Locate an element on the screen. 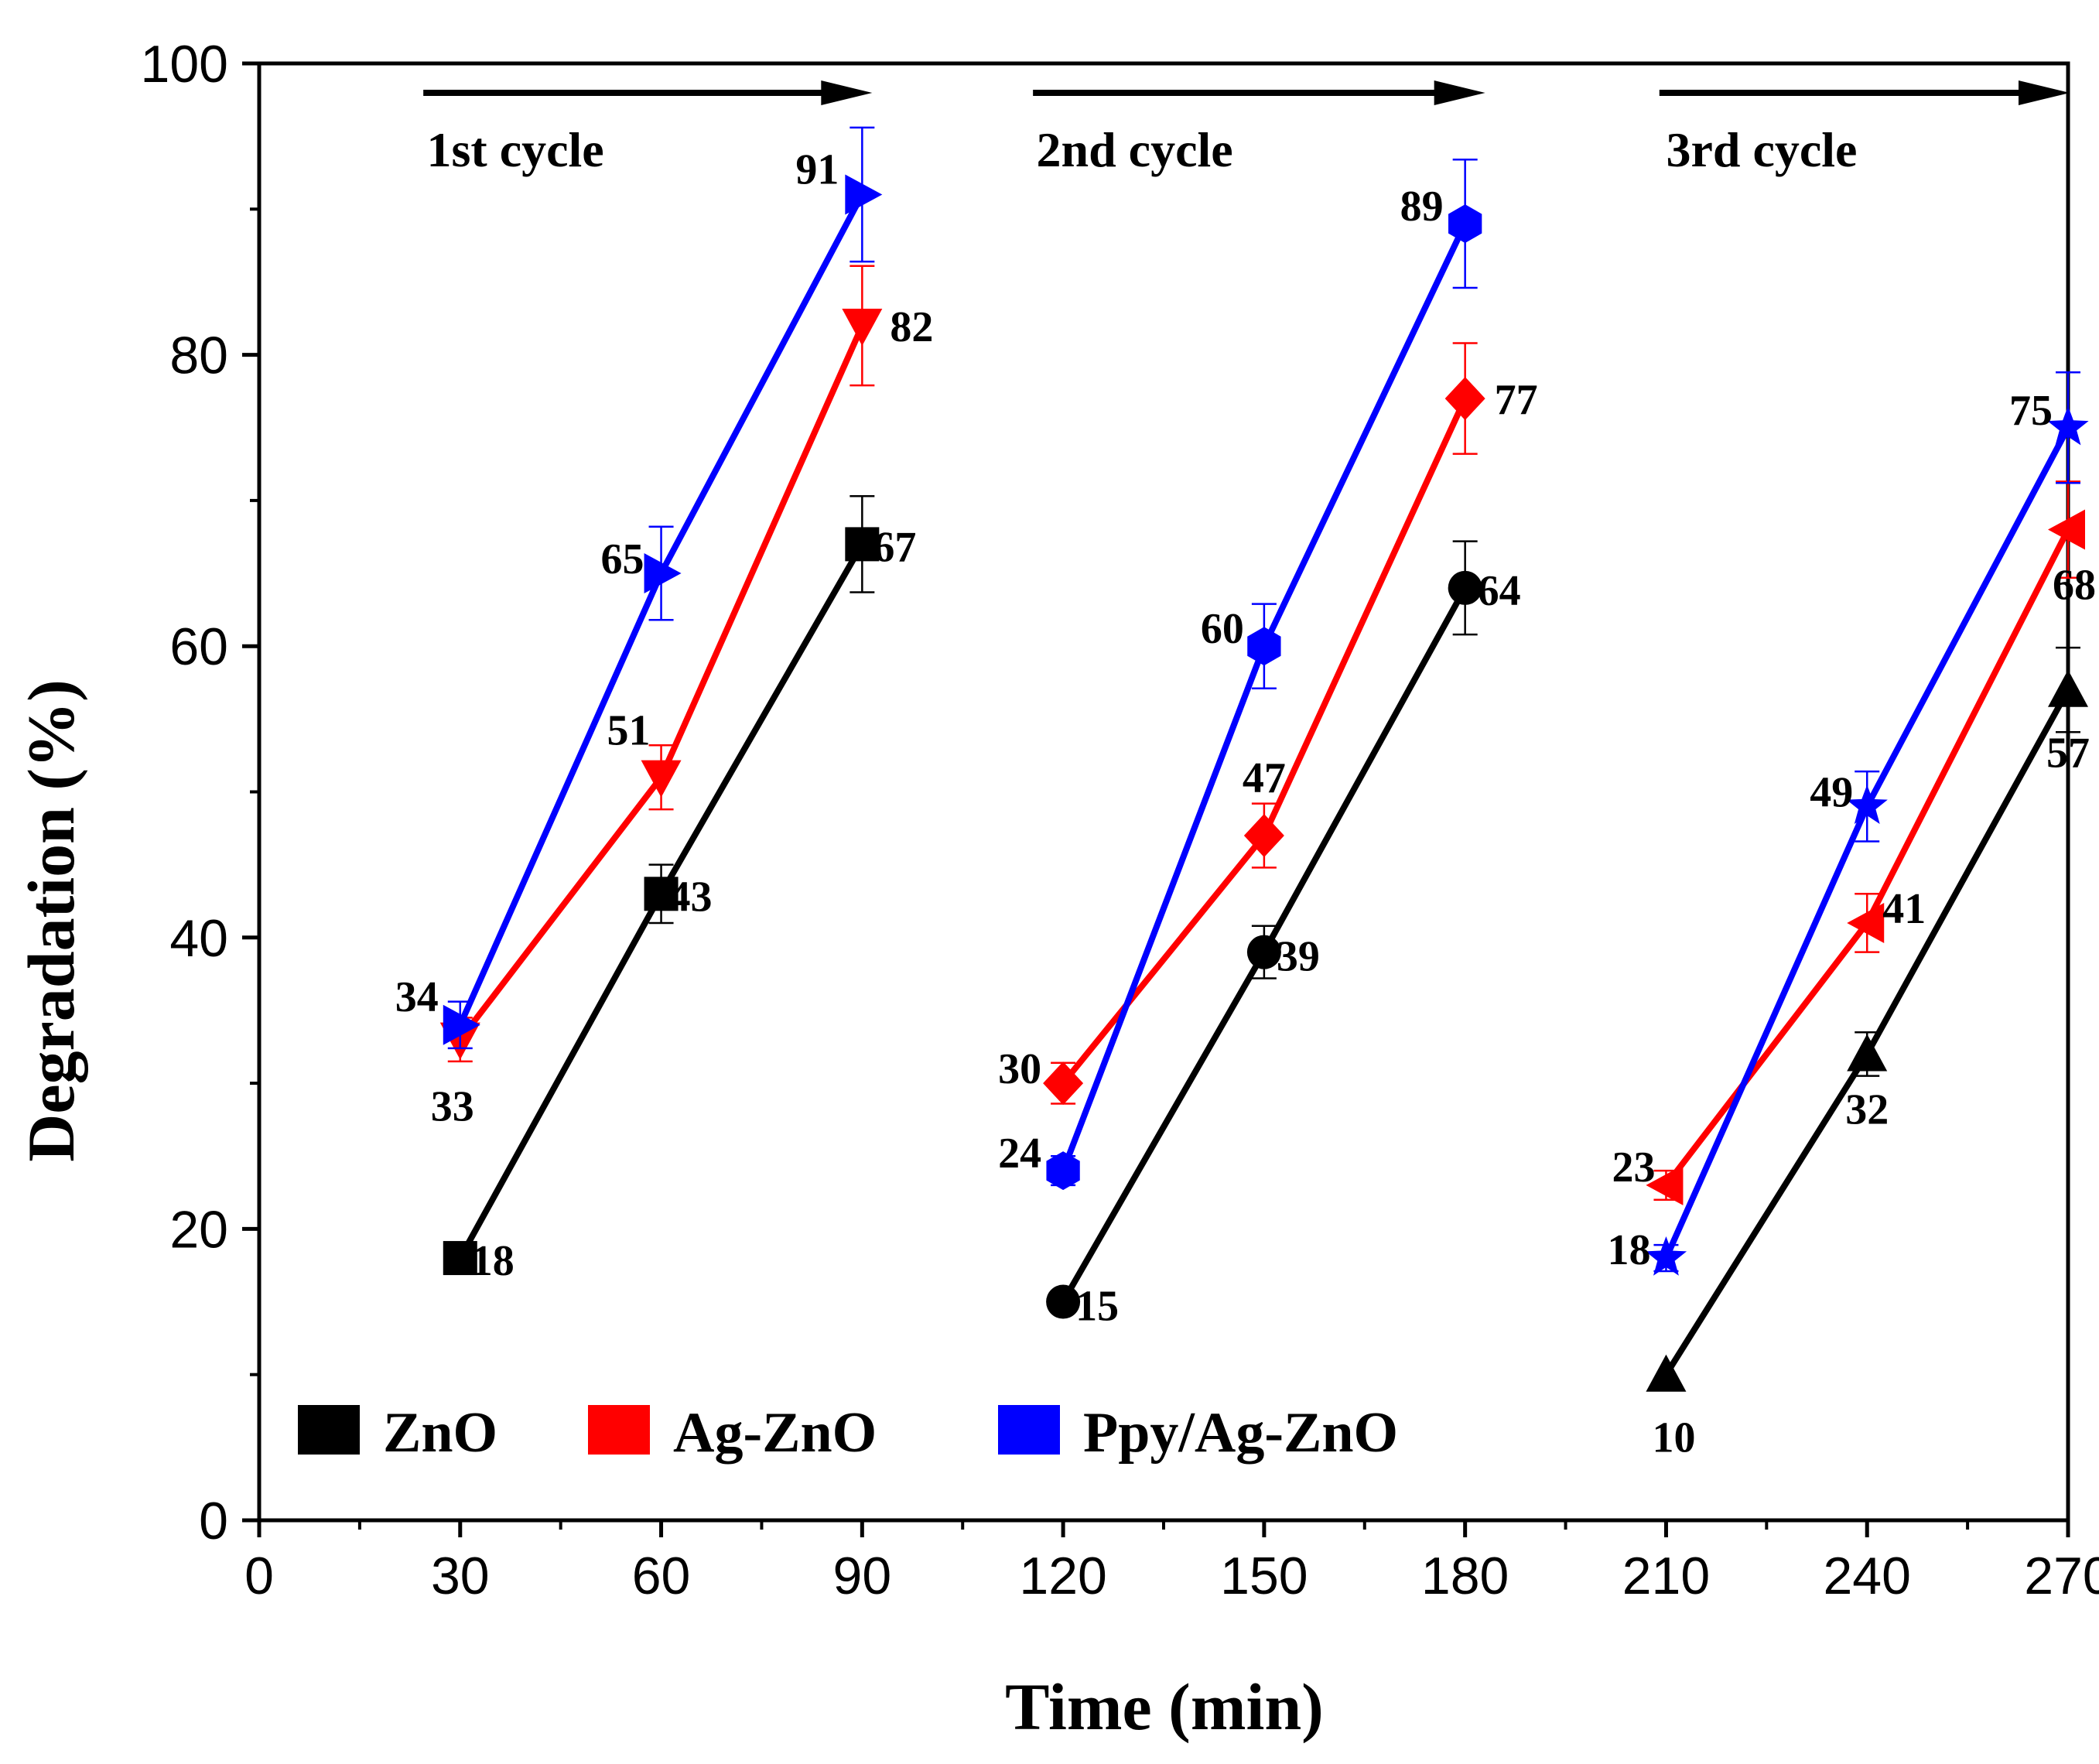 The image size is (2099, 1764). data-value-label: 75 is located at coordinates (2031, 411).